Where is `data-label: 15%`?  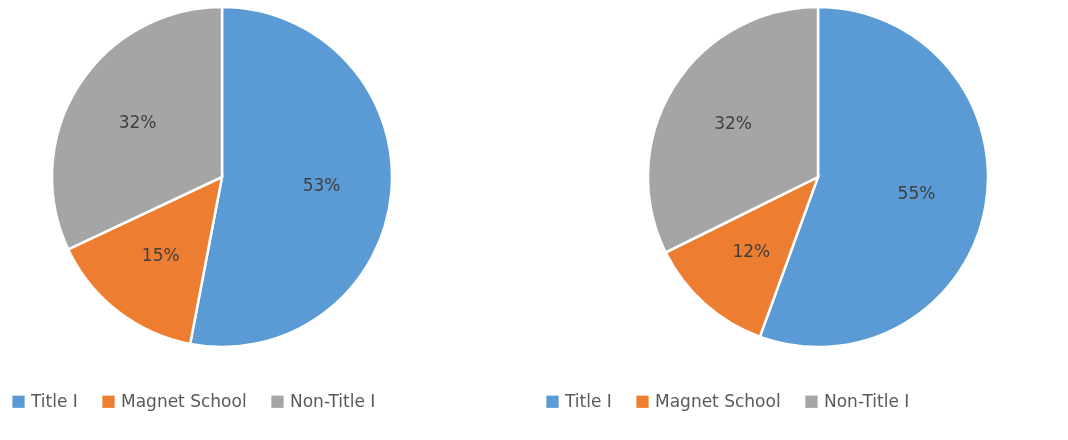
data-label: 15% is located at coordinates (160, 255).